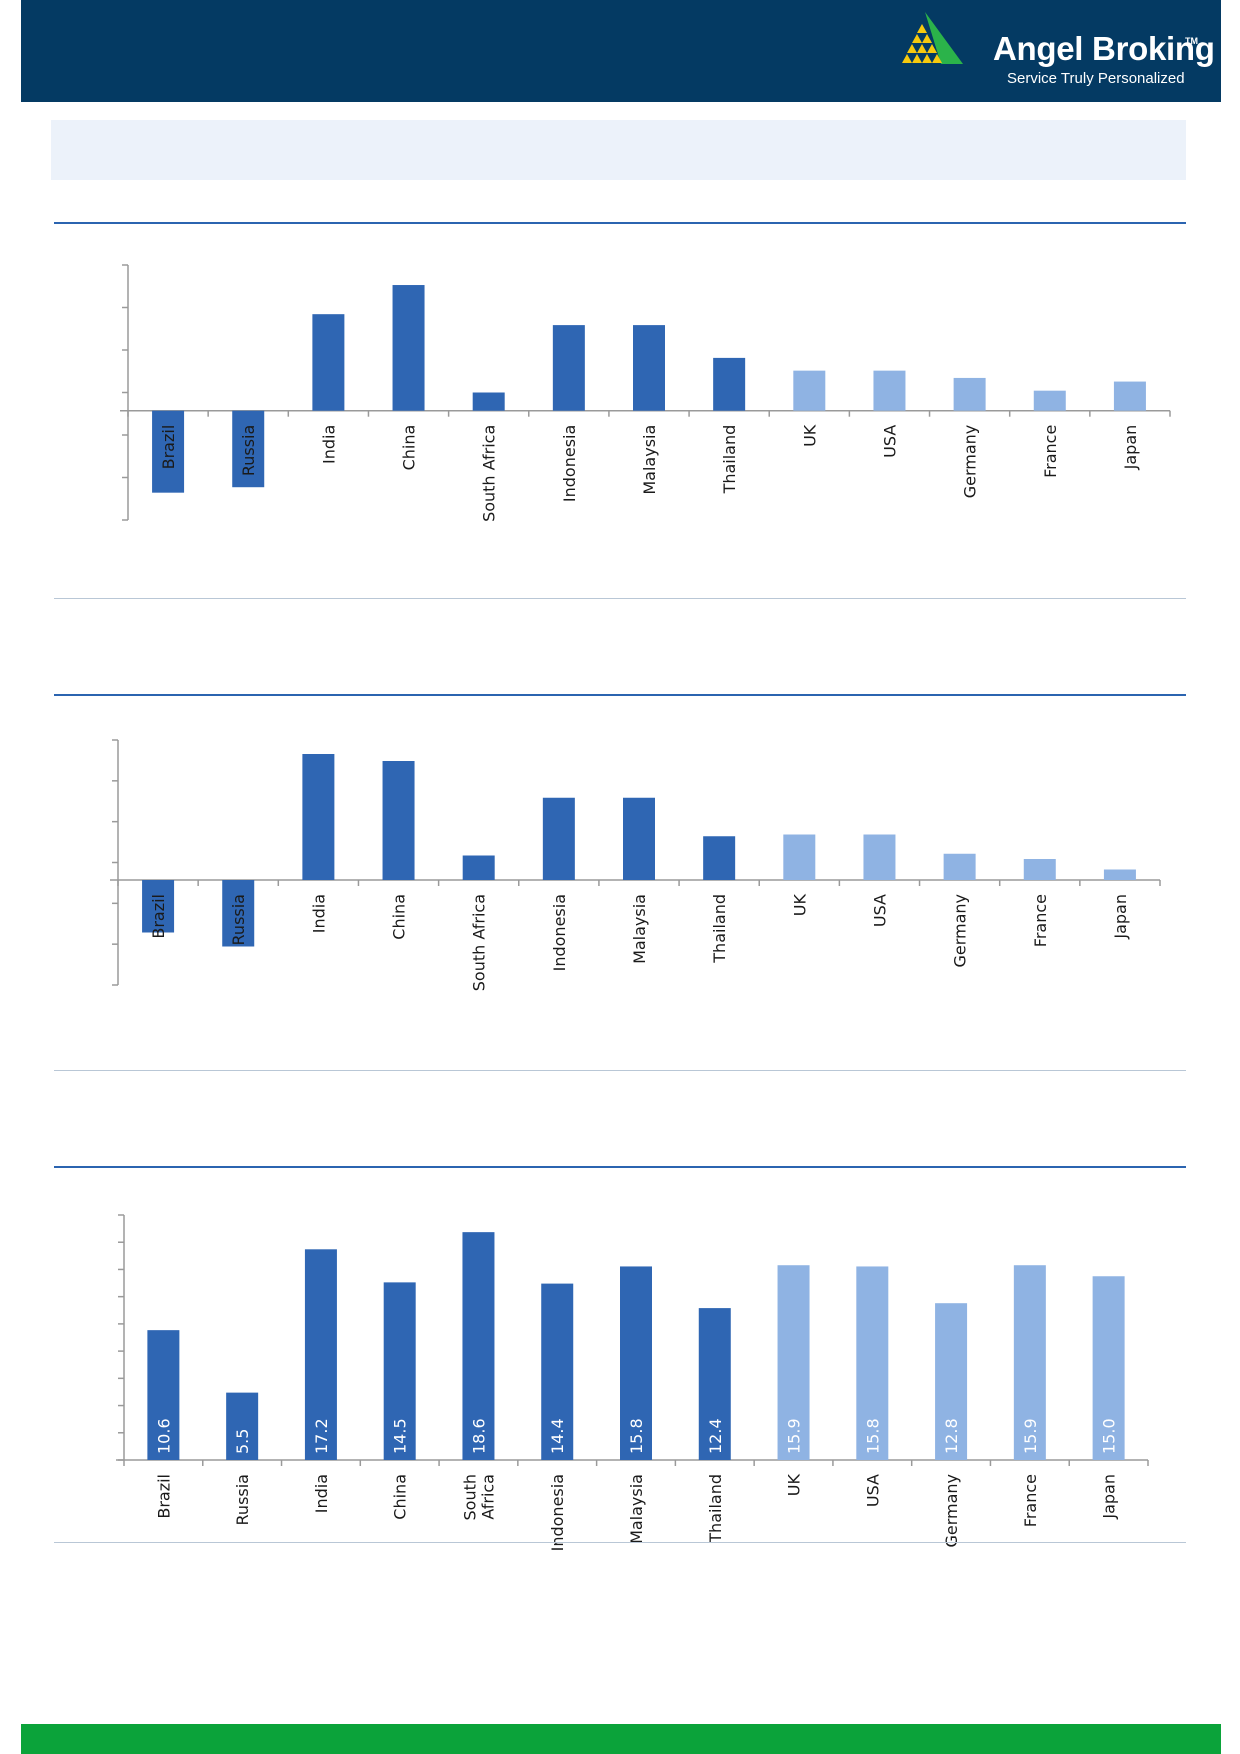 This screenshot has height=1754, width=1240. What do you see at coordinates (321, 1436) in the screenshot?
I see `data-label: 17.2` at bounding box center [321, 1436].